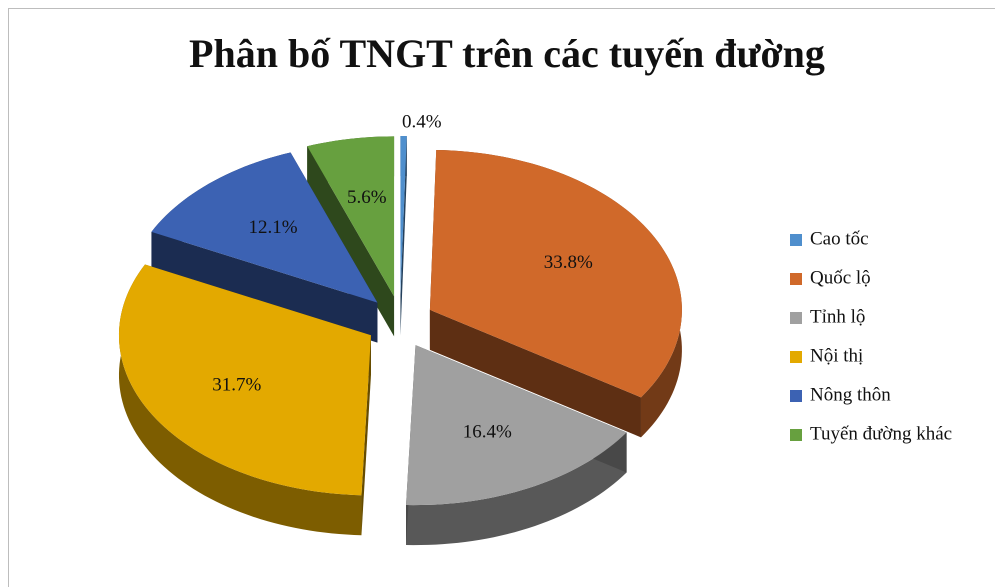  Describe the element at coordinates (837, 316) in the screenshot. I see `legend-label: Tỉnh lộ` at that location.